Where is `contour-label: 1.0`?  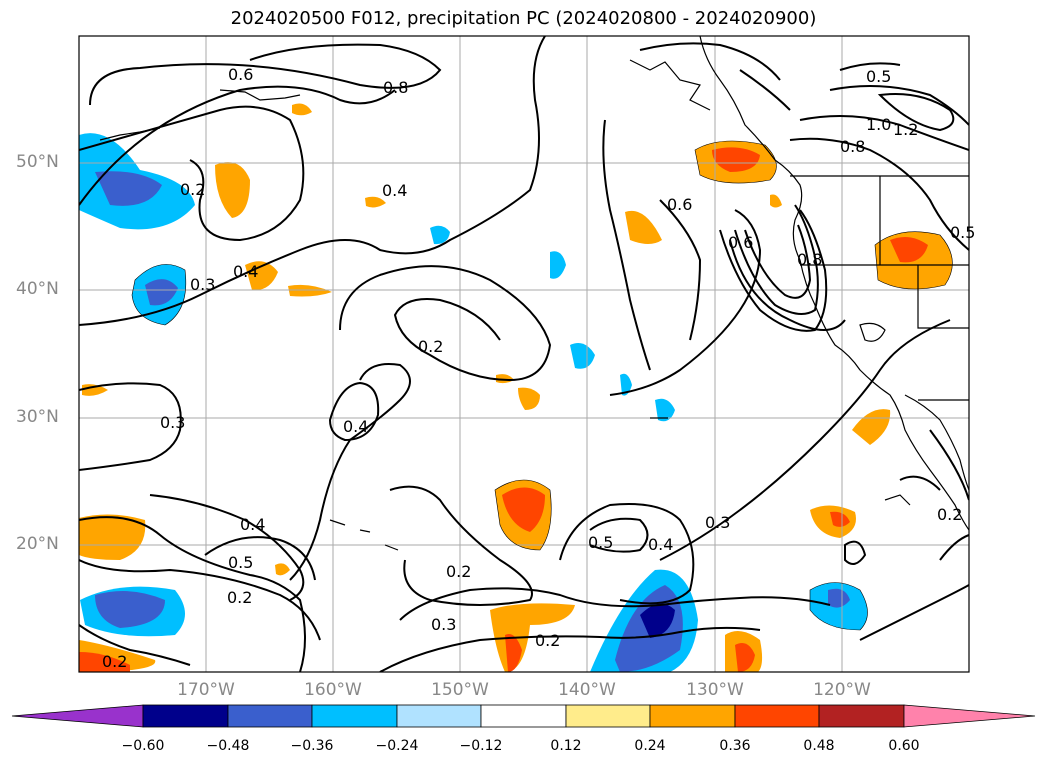 contour-label: 1.0 is located at coordinates (878, 124).